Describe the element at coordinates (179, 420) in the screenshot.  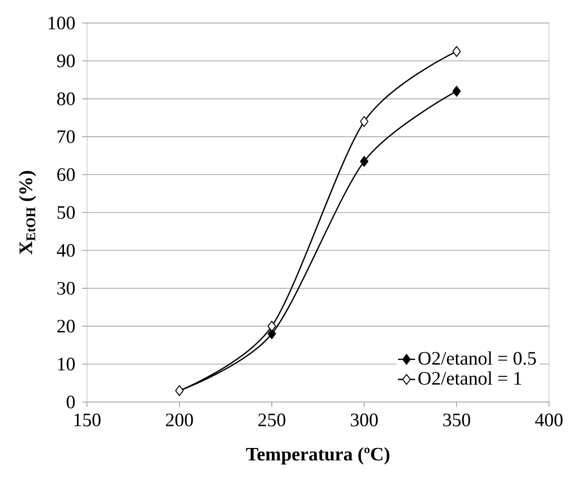
I see `x-tick-label: 200` at that location.